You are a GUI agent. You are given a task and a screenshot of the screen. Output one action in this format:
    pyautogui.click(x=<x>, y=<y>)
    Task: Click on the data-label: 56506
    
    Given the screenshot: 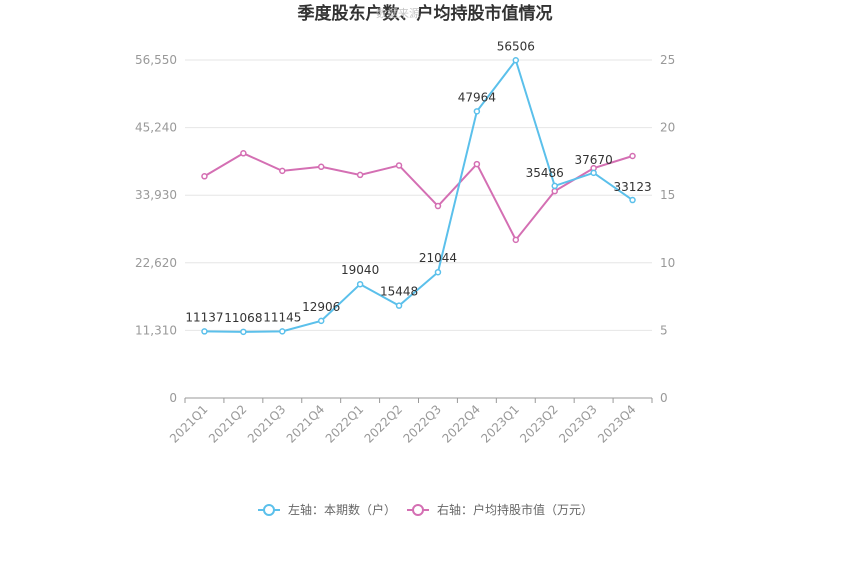 What is the action you would take?
    pyautogui.click(x=516, y=46)
    